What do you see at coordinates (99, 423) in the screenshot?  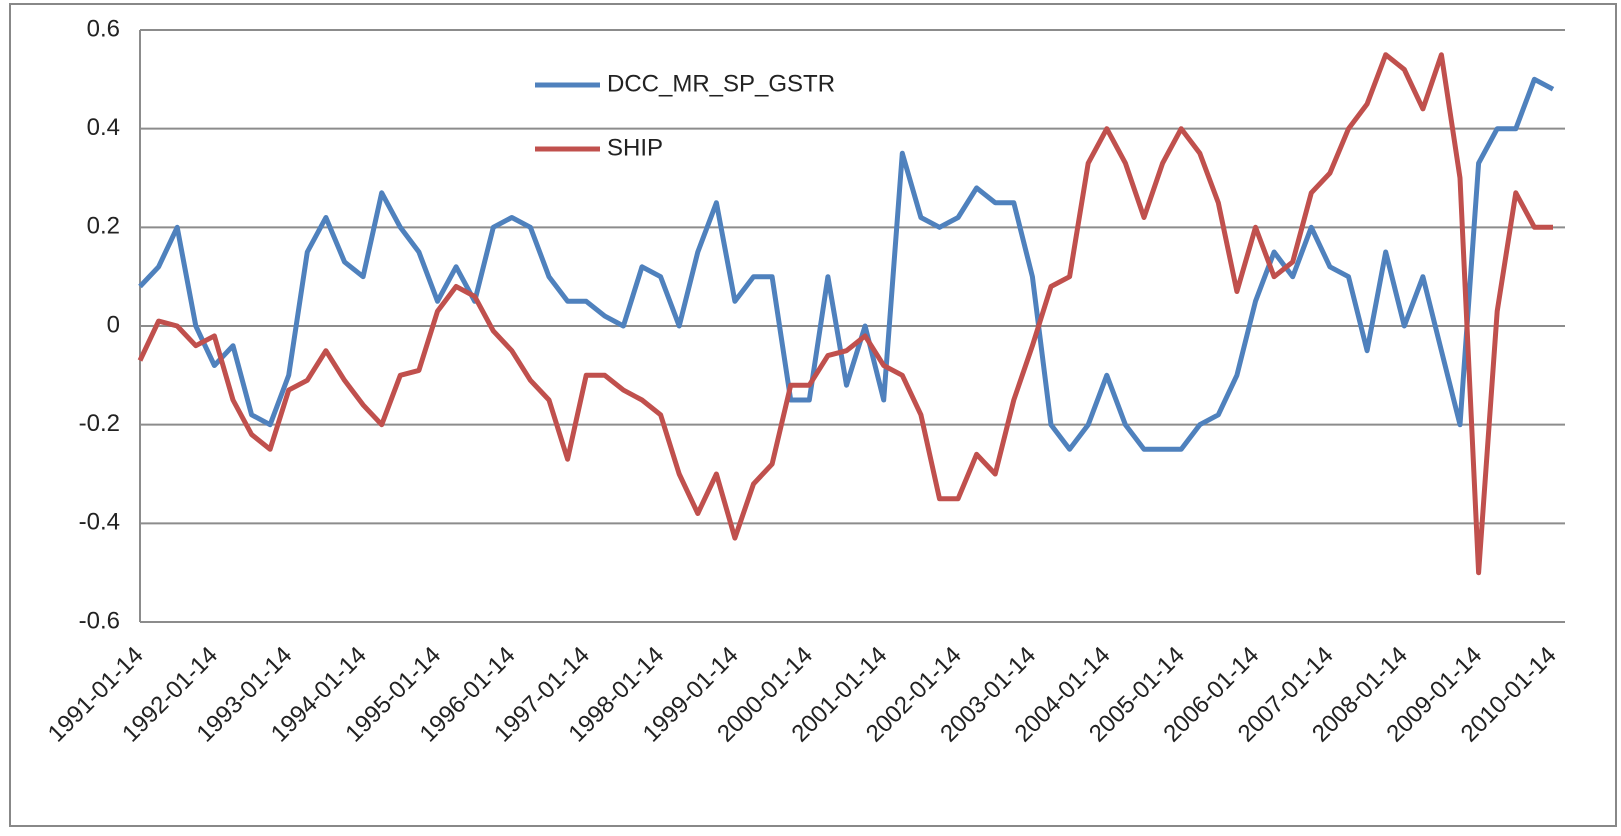 I see `y-tick-label: -0.2` at bounding box center [99, 423].